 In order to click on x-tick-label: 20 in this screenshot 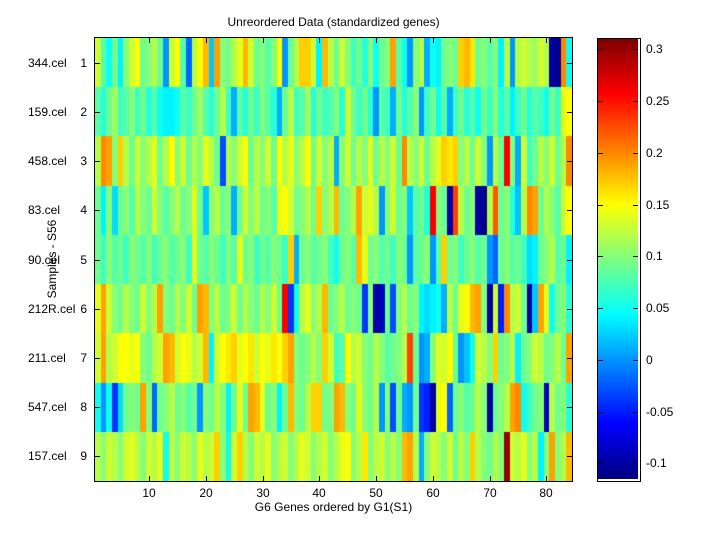, I will do `click(206, 493)`.